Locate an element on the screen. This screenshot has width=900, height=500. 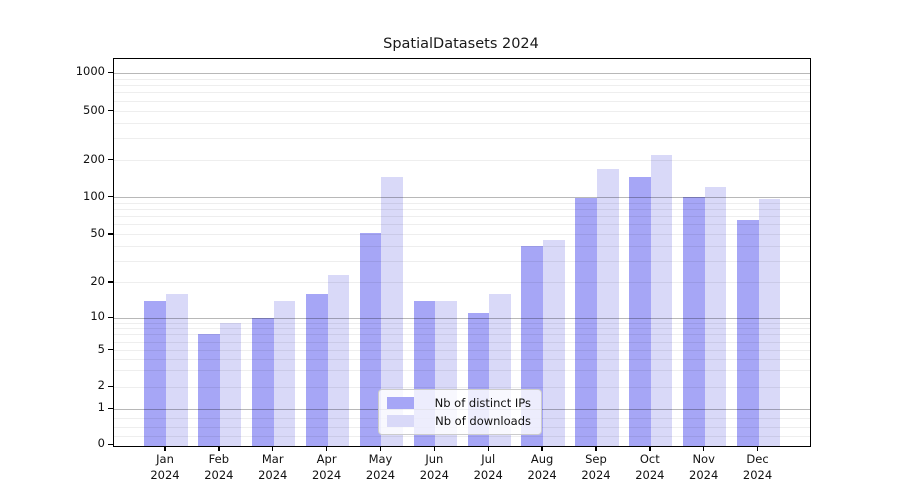
bar-downloads-mar is located at coordinates (284, 373).